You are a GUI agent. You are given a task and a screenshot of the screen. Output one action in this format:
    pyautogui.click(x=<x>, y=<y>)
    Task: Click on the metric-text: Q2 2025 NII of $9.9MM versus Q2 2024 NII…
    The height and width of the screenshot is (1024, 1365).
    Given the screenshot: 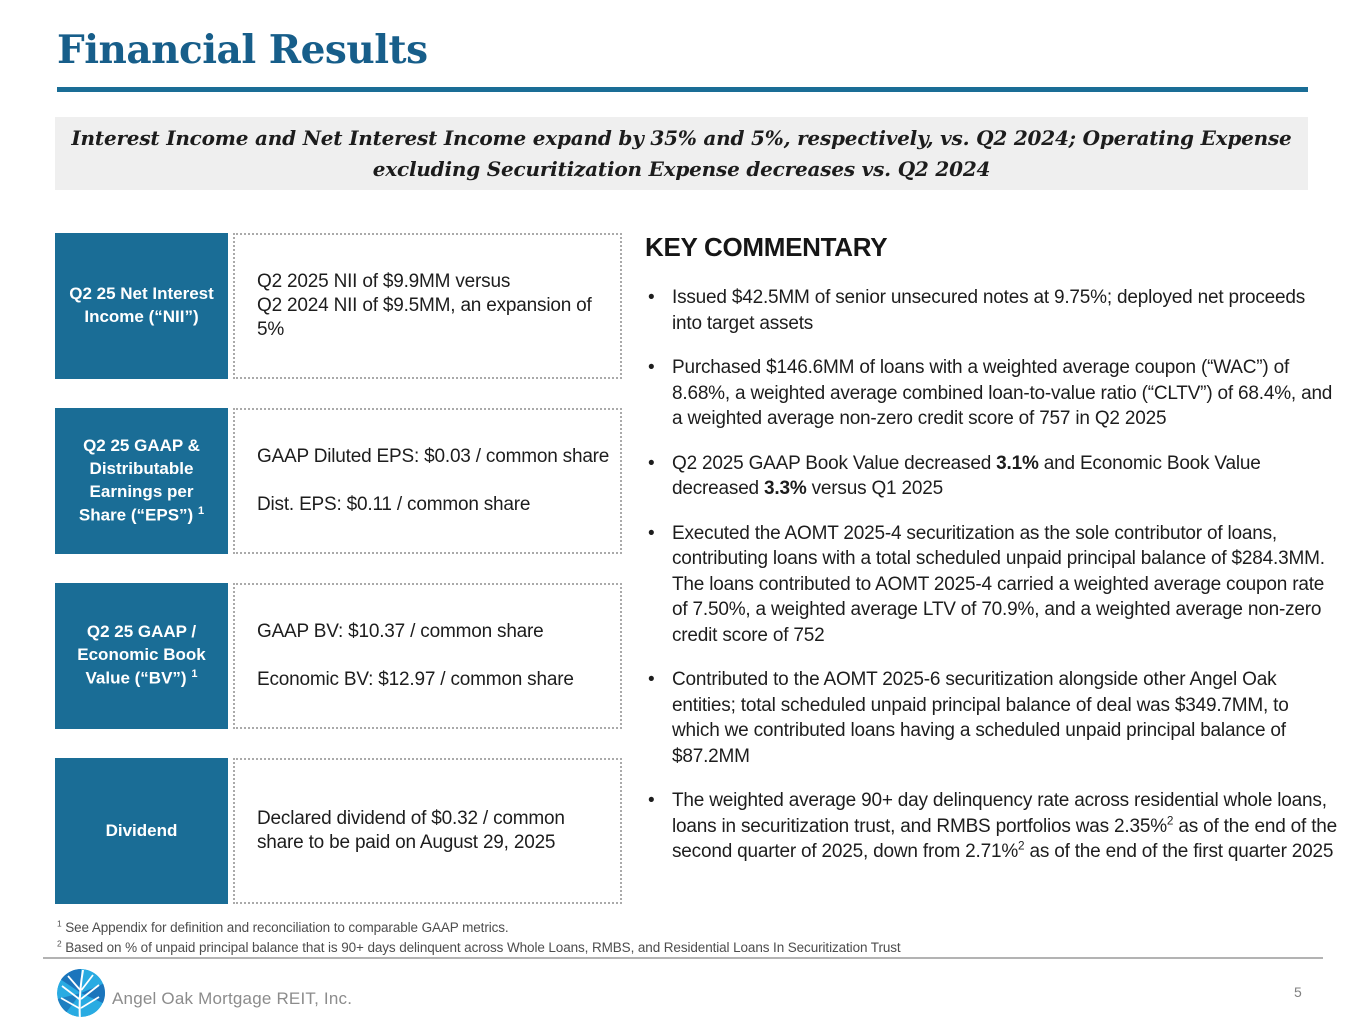 What is the action you would take?
    pyautogui.click(x=424, y=305)
    